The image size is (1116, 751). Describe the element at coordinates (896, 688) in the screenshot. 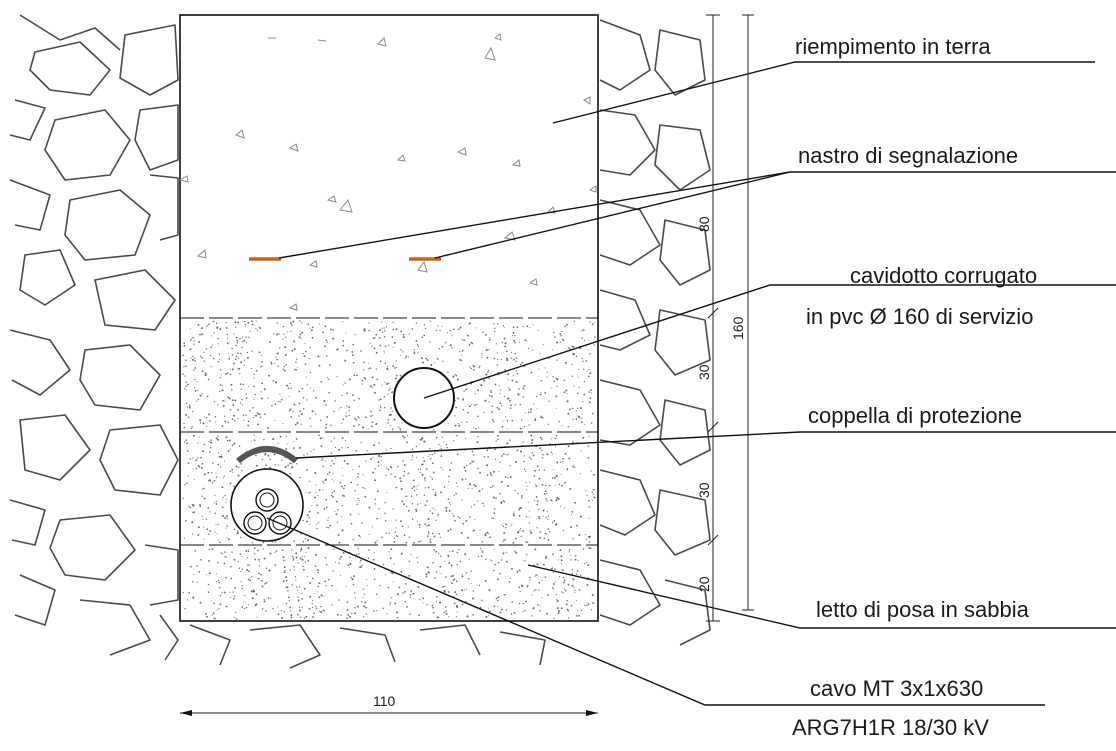

I see `label-cable-line1: cavo MT 3x1x630` at that location.